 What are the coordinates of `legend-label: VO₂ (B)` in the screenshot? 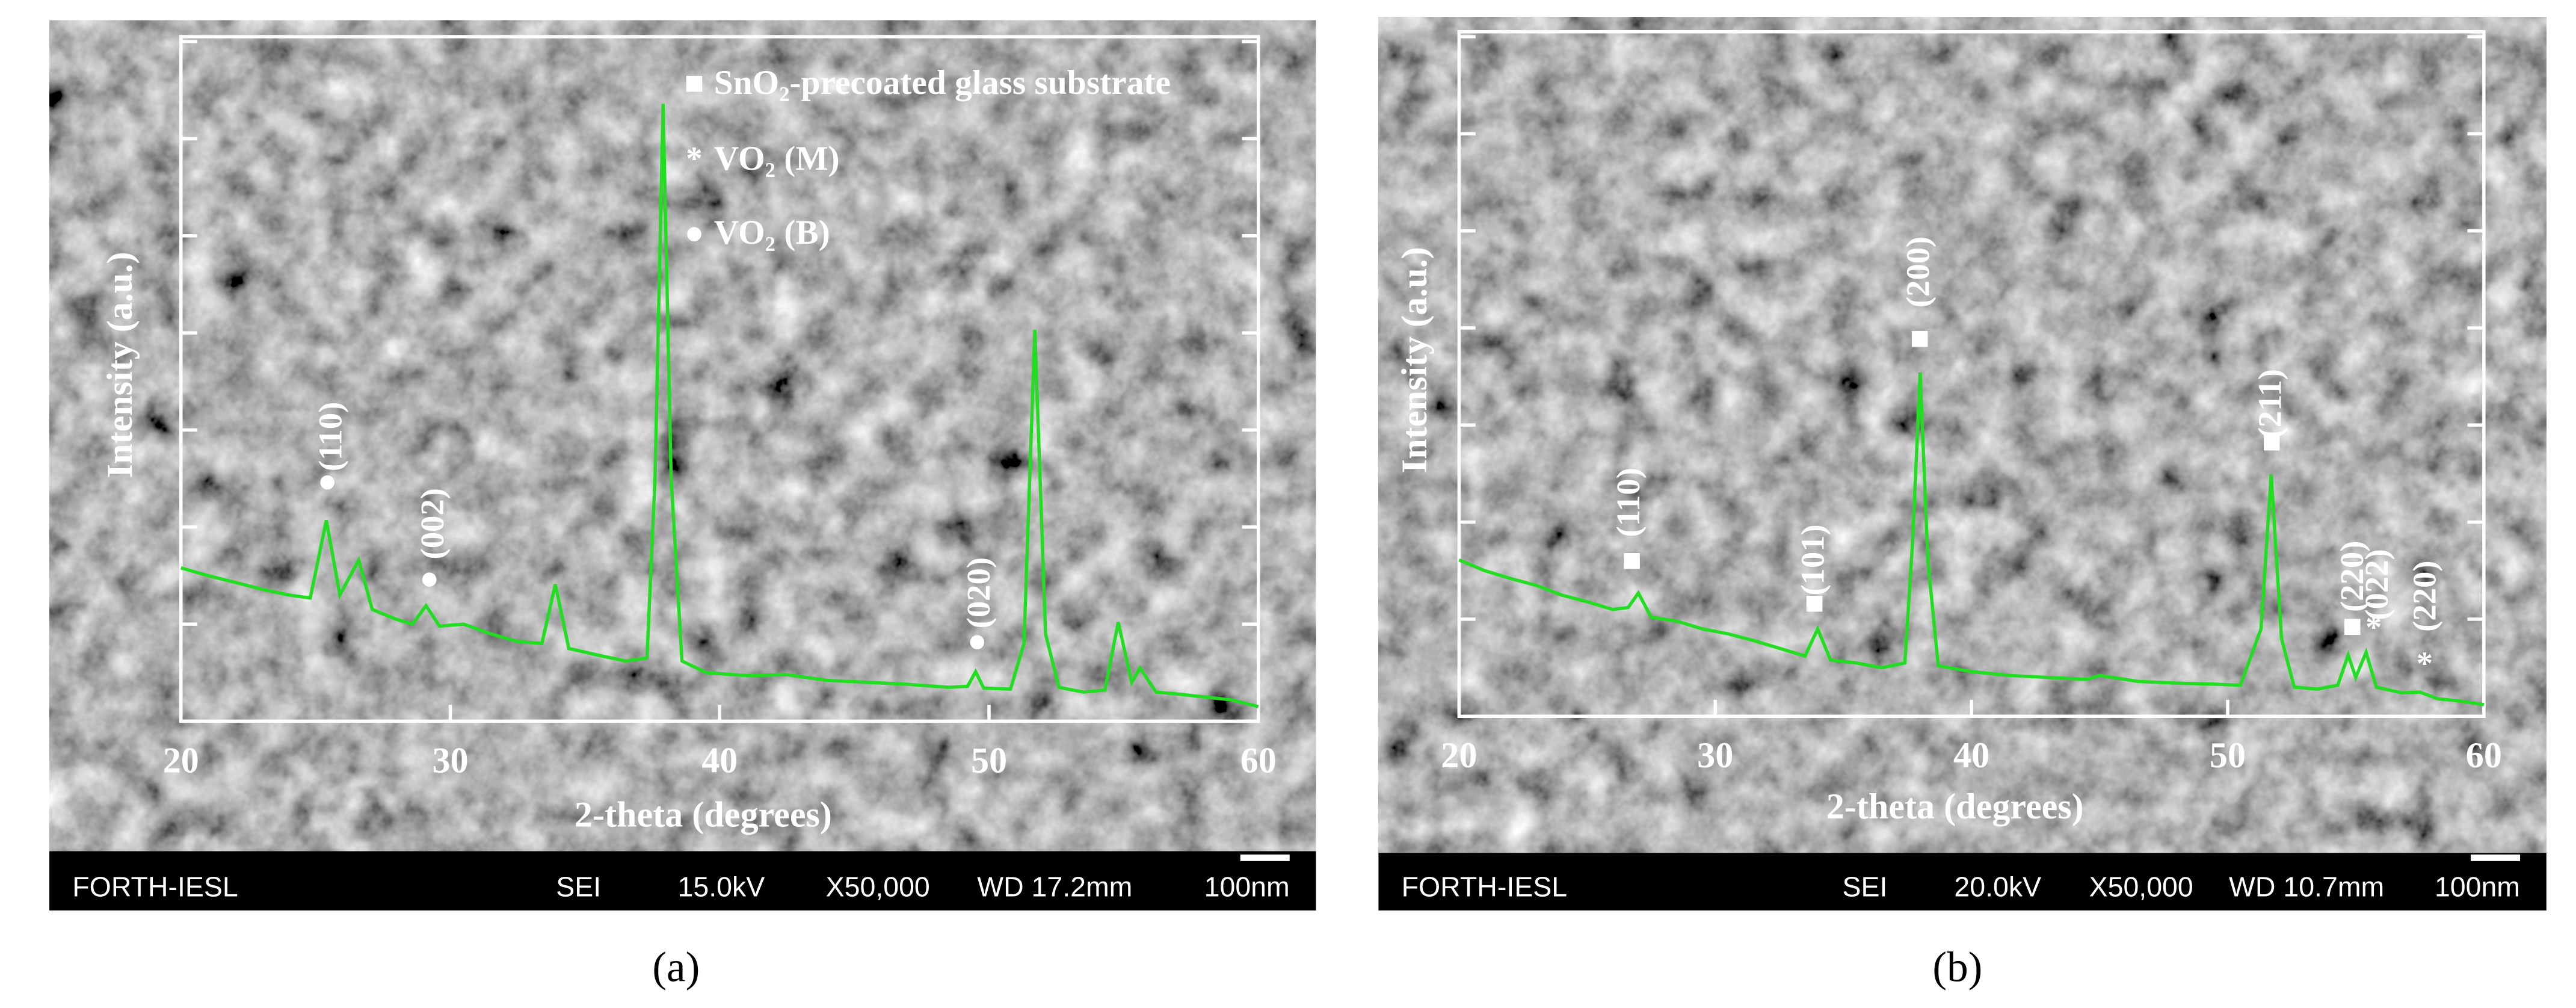 It's located at (772, 233).